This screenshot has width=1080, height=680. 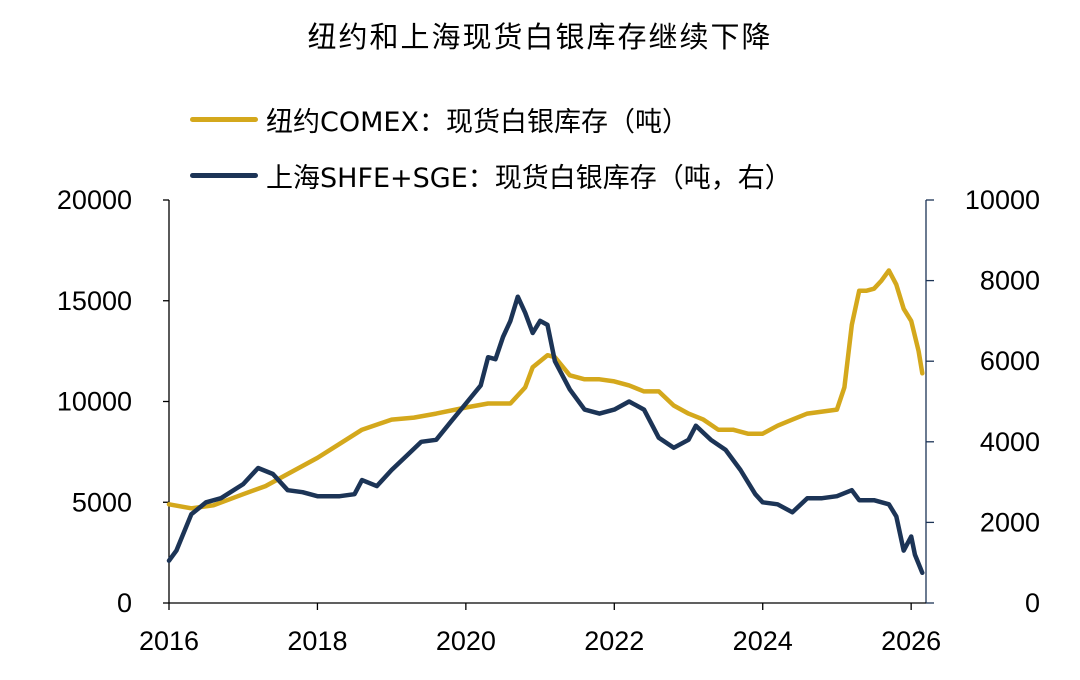 I want to click on legend-entry-shfe: 上海SHFE+SGE：现货白银库存（吨，右）, so click(x=491, y=175).